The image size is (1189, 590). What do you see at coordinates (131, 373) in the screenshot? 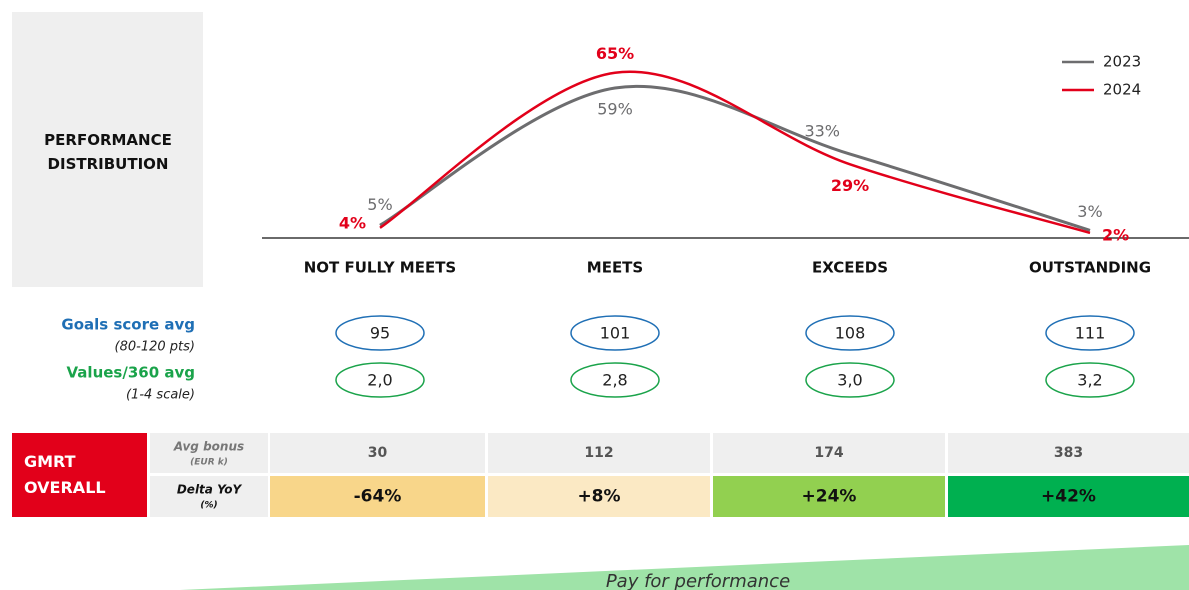
I see `score-label: Values/360 avg` at bounding box center [131, 373].